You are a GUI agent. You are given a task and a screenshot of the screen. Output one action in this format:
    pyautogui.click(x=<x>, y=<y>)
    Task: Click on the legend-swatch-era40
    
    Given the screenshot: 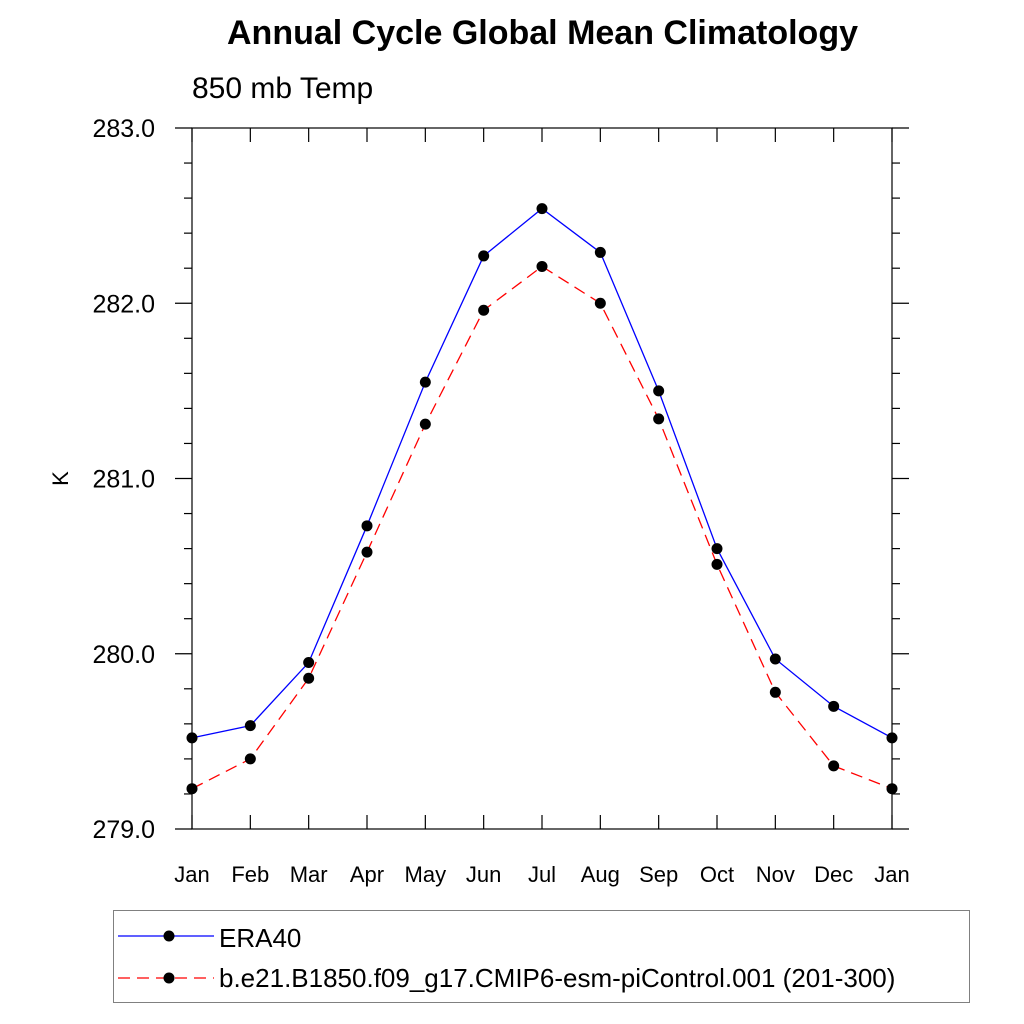 What is the action you would take?
    pyautogui.click(x=166, y=936)
    